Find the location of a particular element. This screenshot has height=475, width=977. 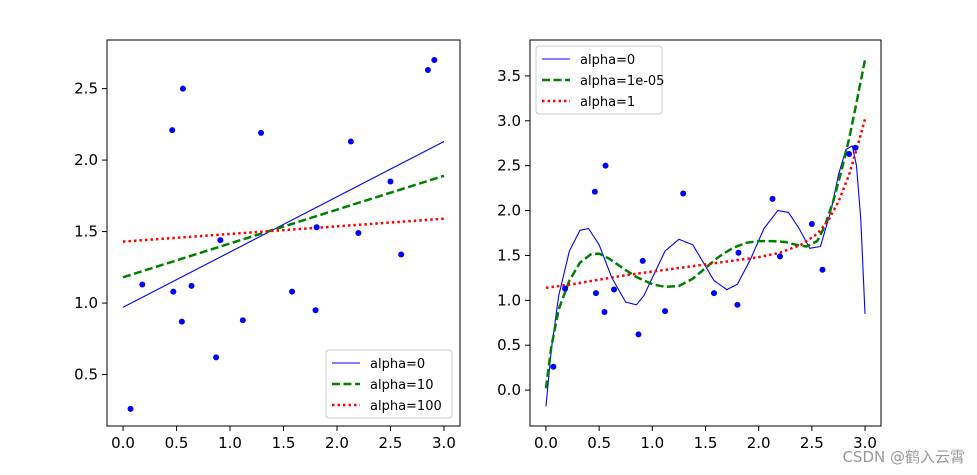

series-line-alpha=10 is located at coordinates (283, 226).